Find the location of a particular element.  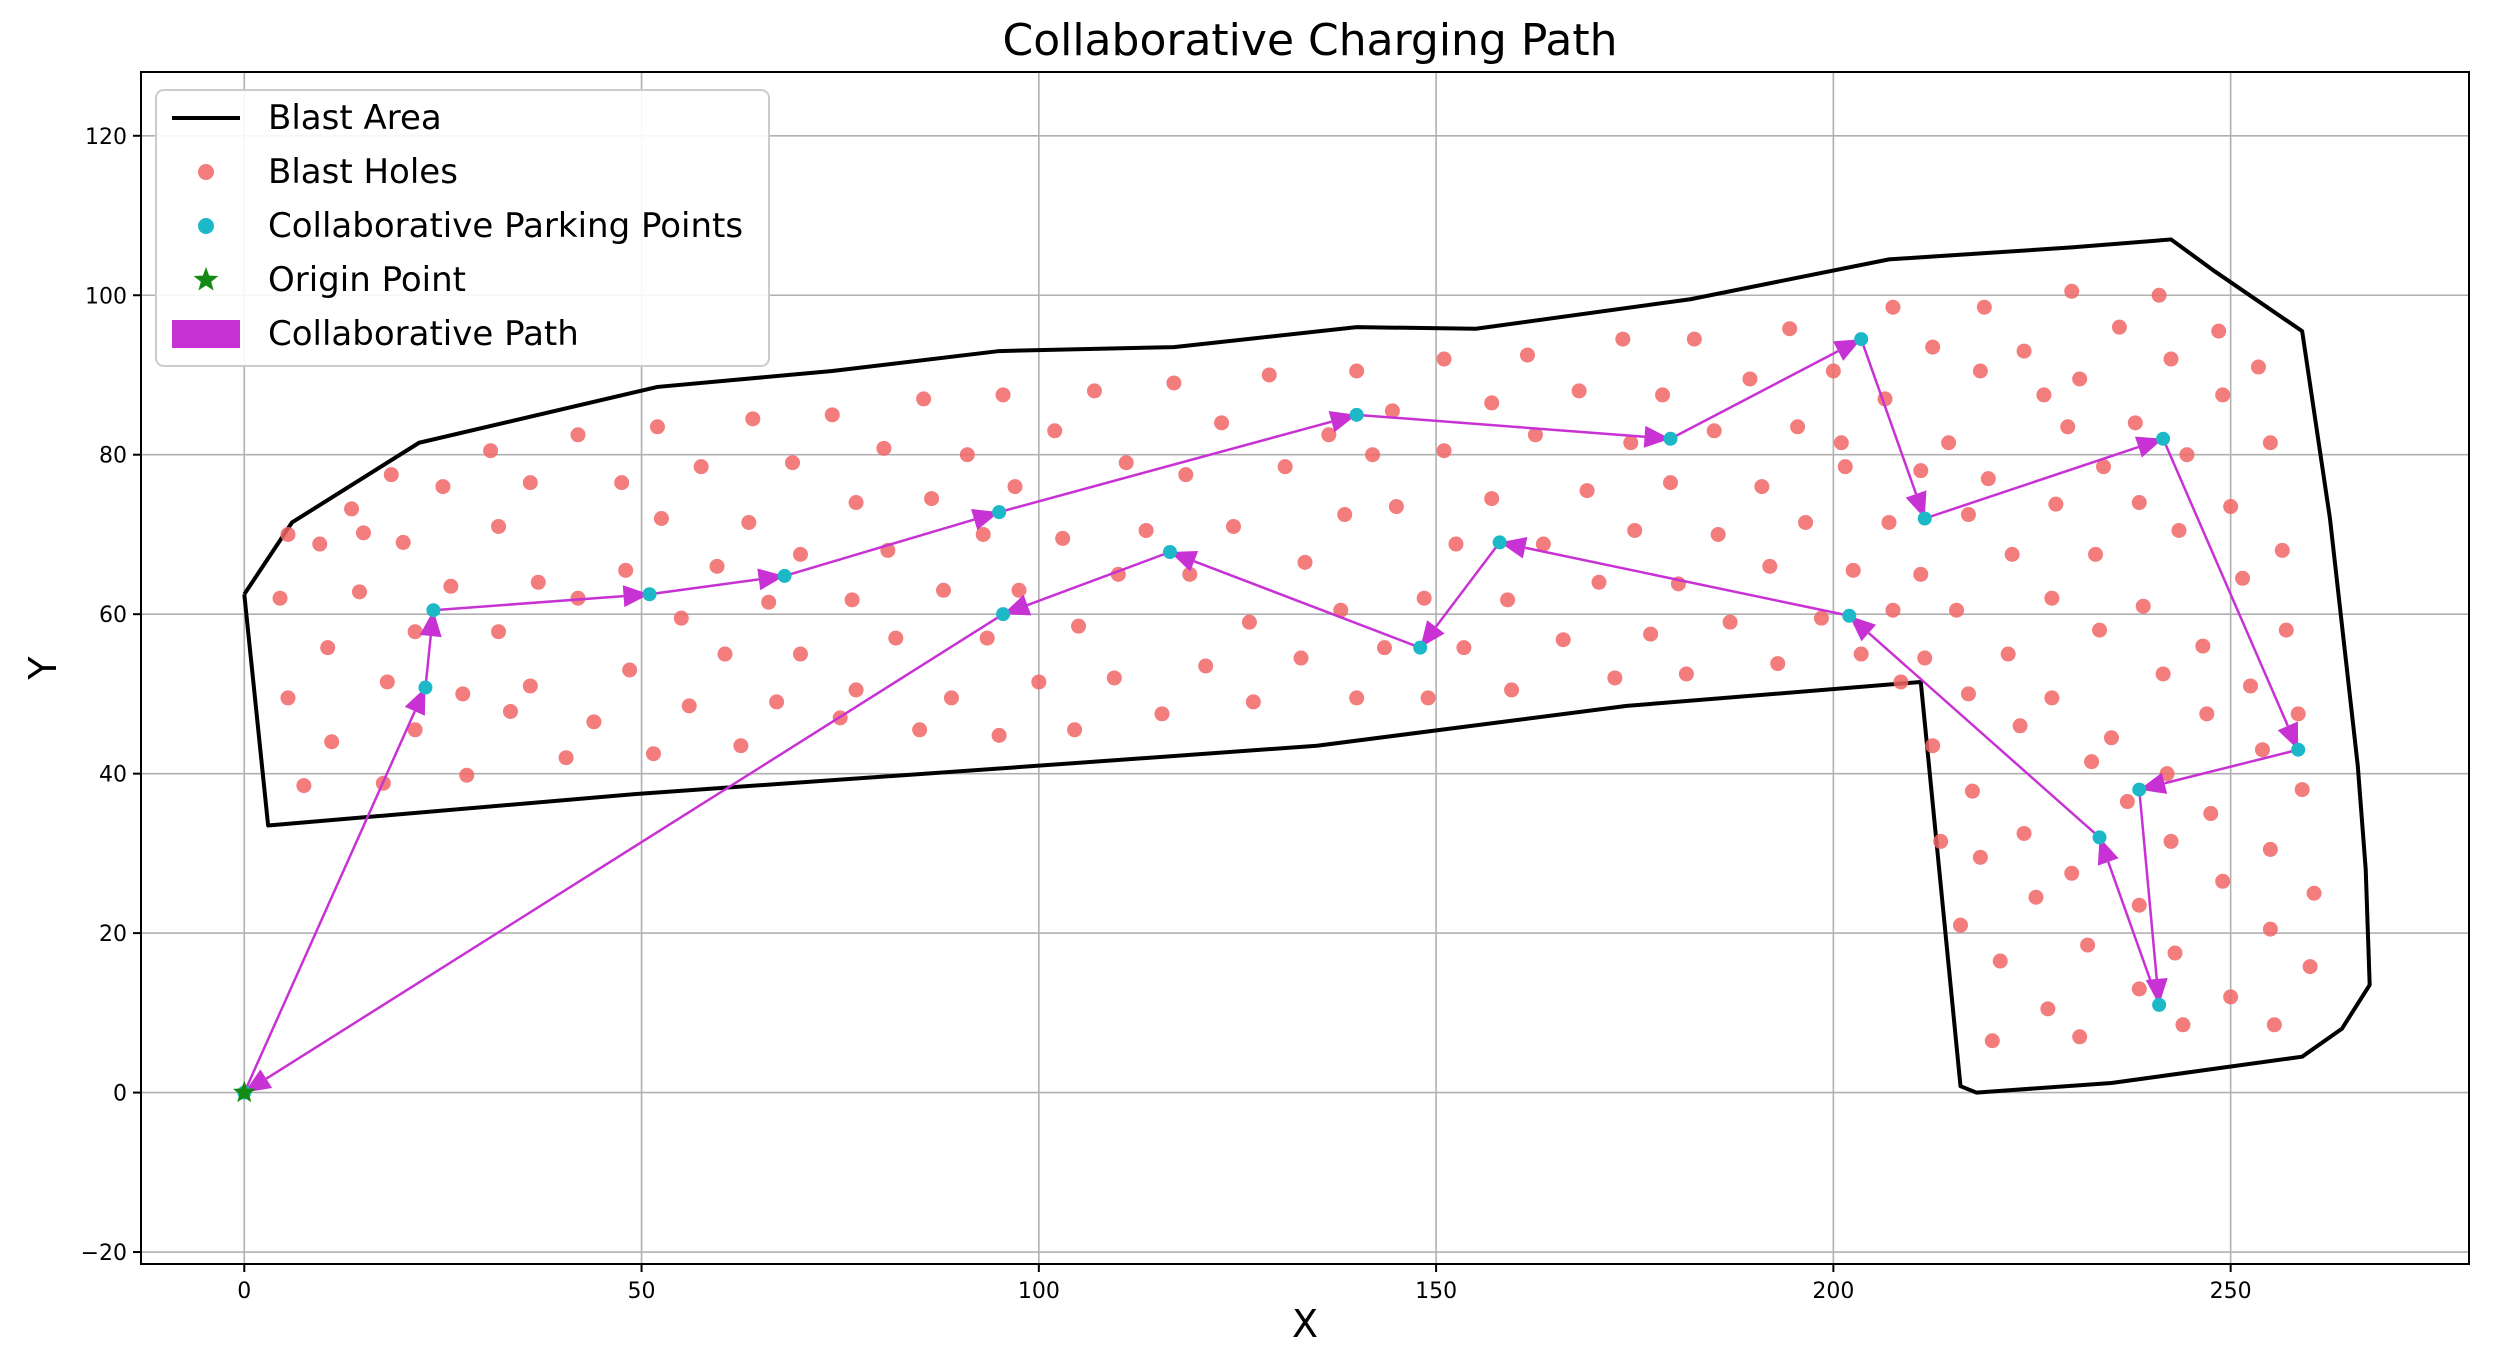

y-tick-label: 0 is located at coordinates (120, 1094).